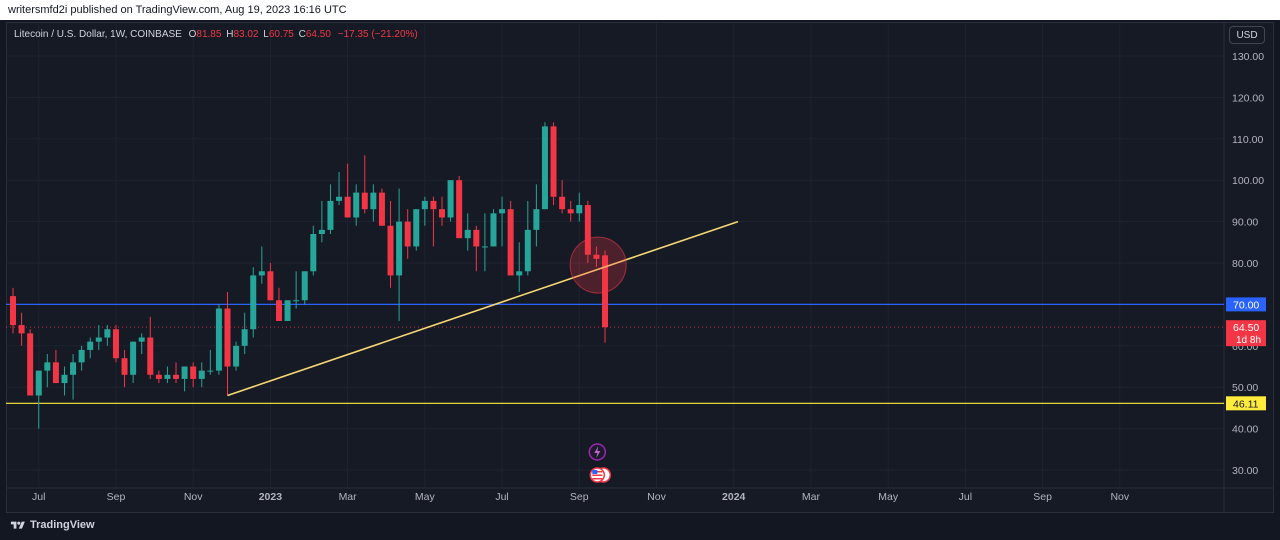  I want to click on last-price-tag, so click(1246, 333).